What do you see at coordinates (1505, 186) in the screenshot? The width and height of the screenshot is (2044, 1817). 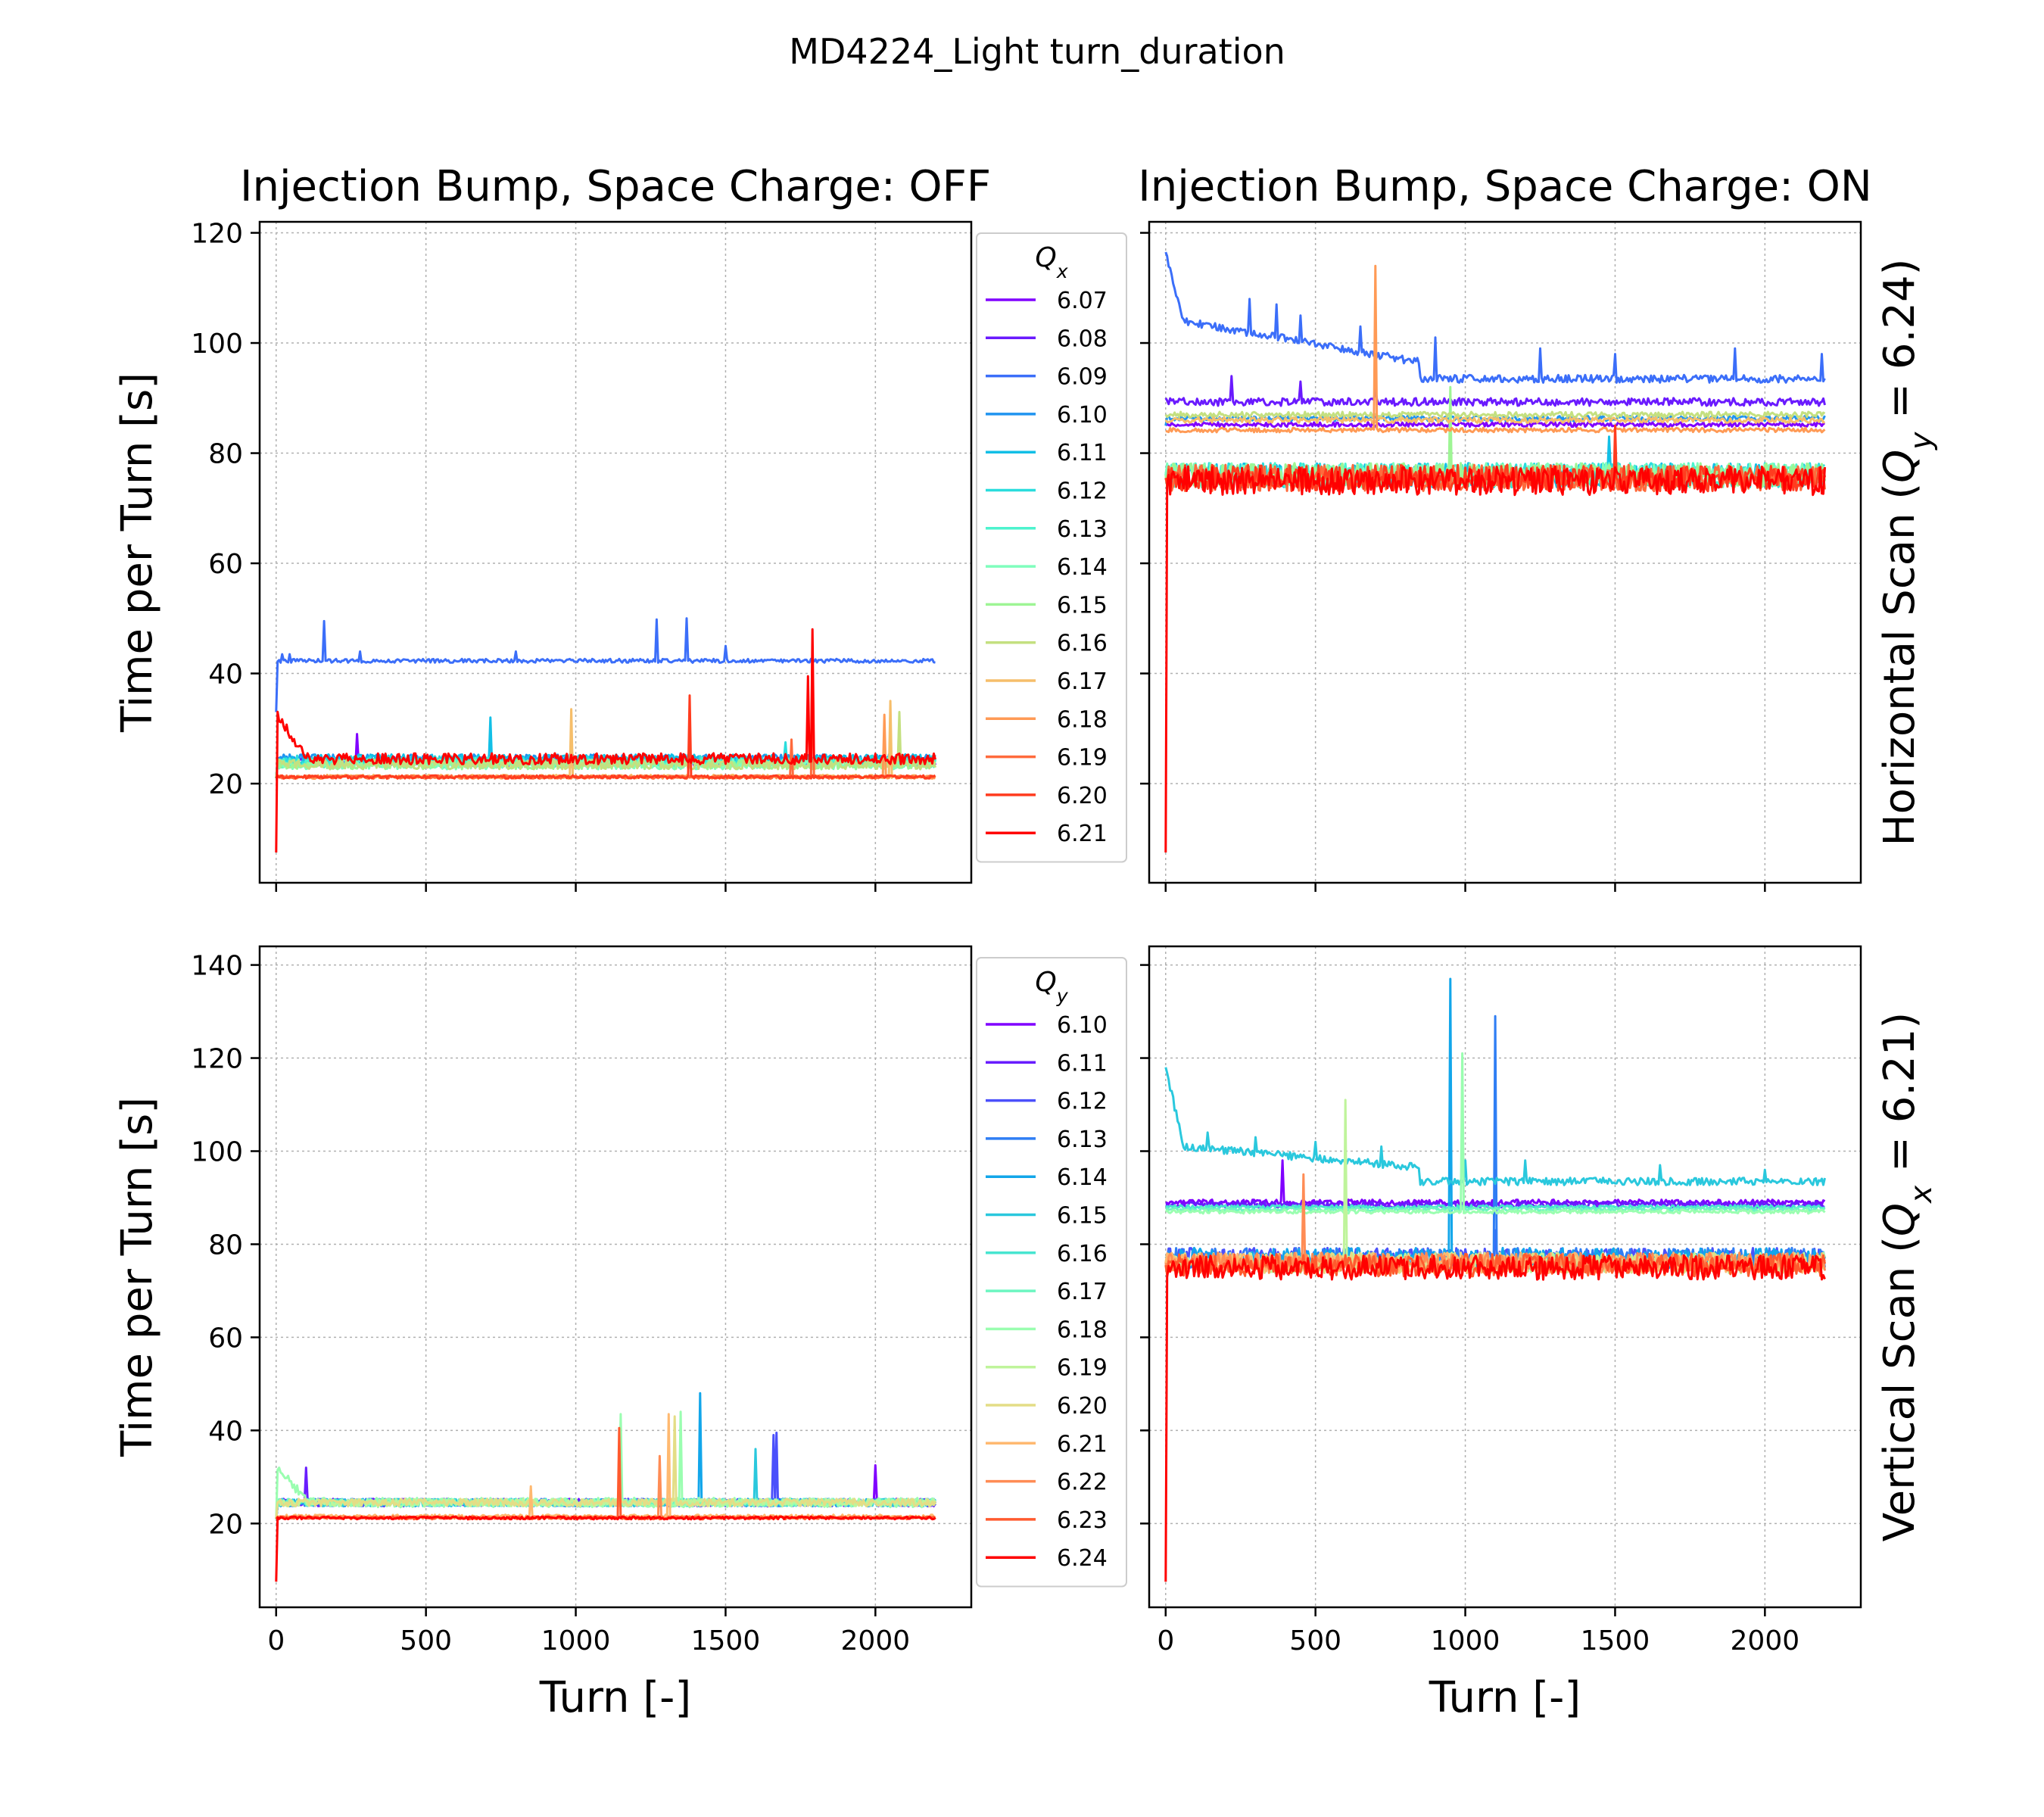 I see `panel-title: Injection Bump, Space Charge: ON` at bounding box center [1505, 186].